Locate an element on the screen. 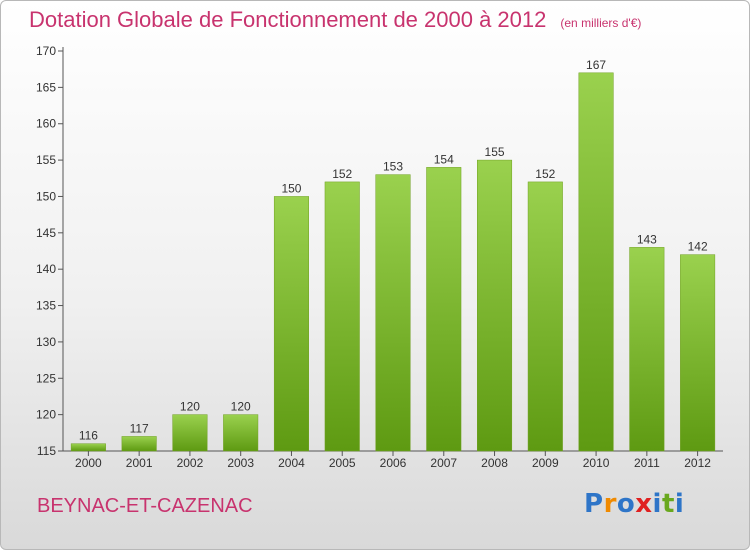 The height and width of the screenshot is (550, 750). y-tick-label: 115 is located at coordinates (46, 451).